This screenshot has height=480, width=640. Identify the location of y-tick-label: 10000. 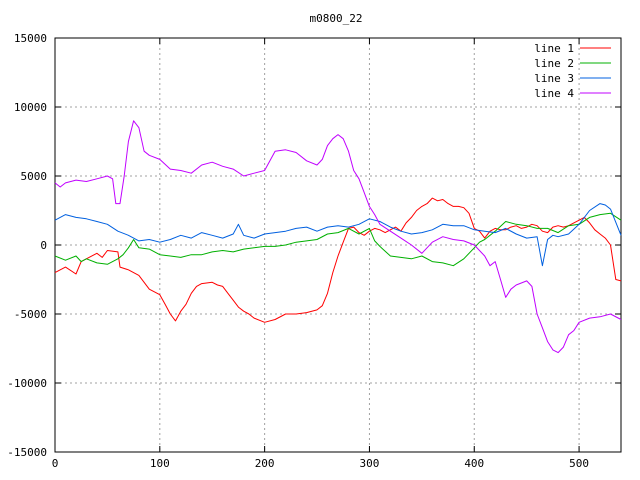
(30, 107).